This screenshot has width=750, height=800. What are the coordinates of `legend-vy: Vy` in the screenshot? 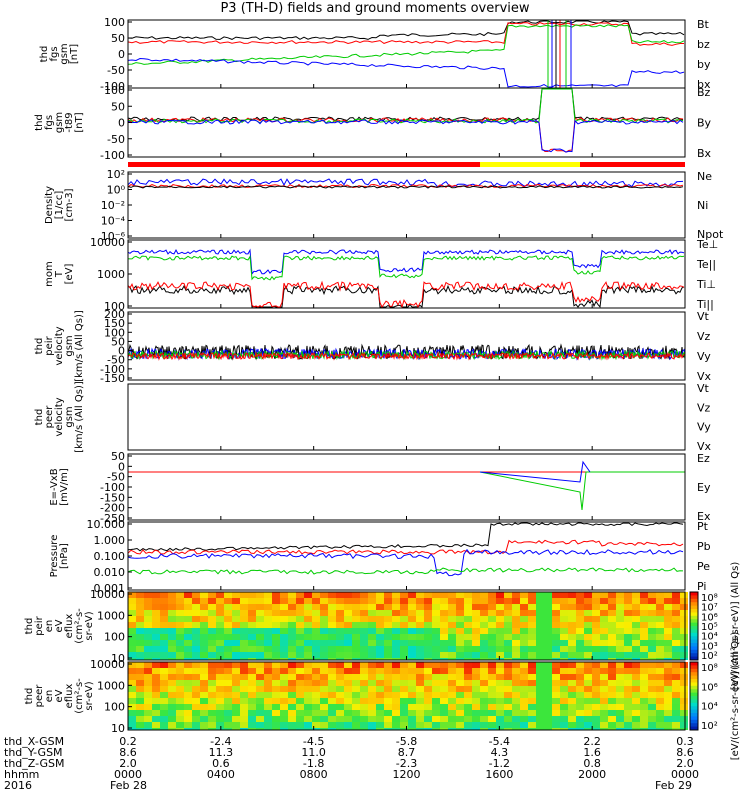 It's located at (704, 427).